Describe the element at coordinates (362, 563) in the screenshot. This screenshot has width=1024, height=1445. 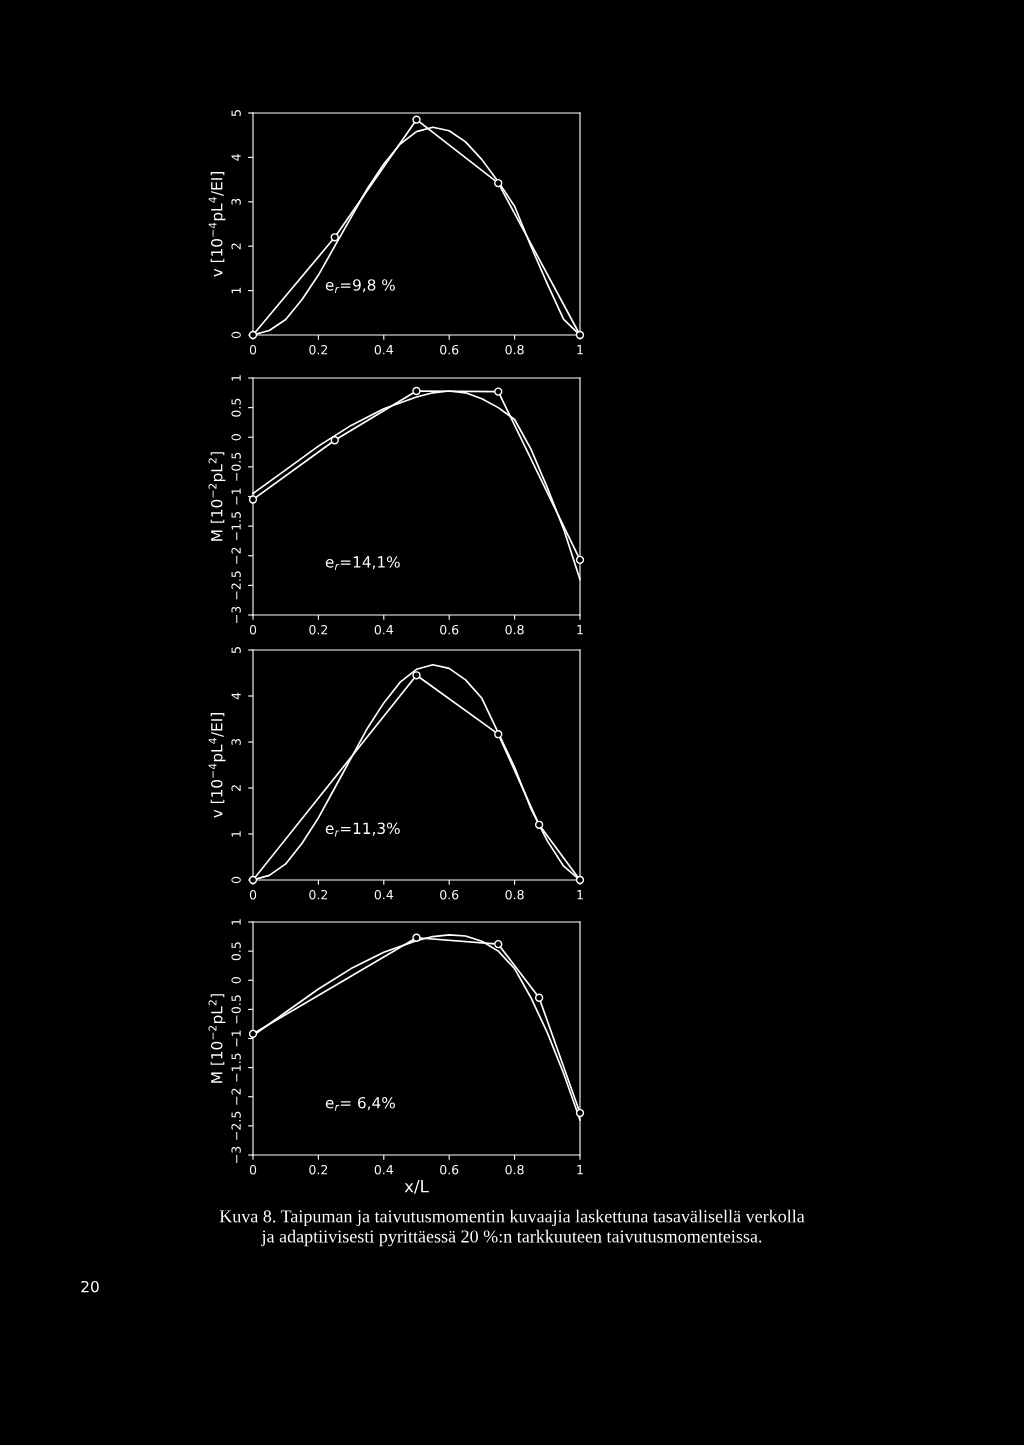
I see `annotation: e$_{r}$=14,1%` at that location.